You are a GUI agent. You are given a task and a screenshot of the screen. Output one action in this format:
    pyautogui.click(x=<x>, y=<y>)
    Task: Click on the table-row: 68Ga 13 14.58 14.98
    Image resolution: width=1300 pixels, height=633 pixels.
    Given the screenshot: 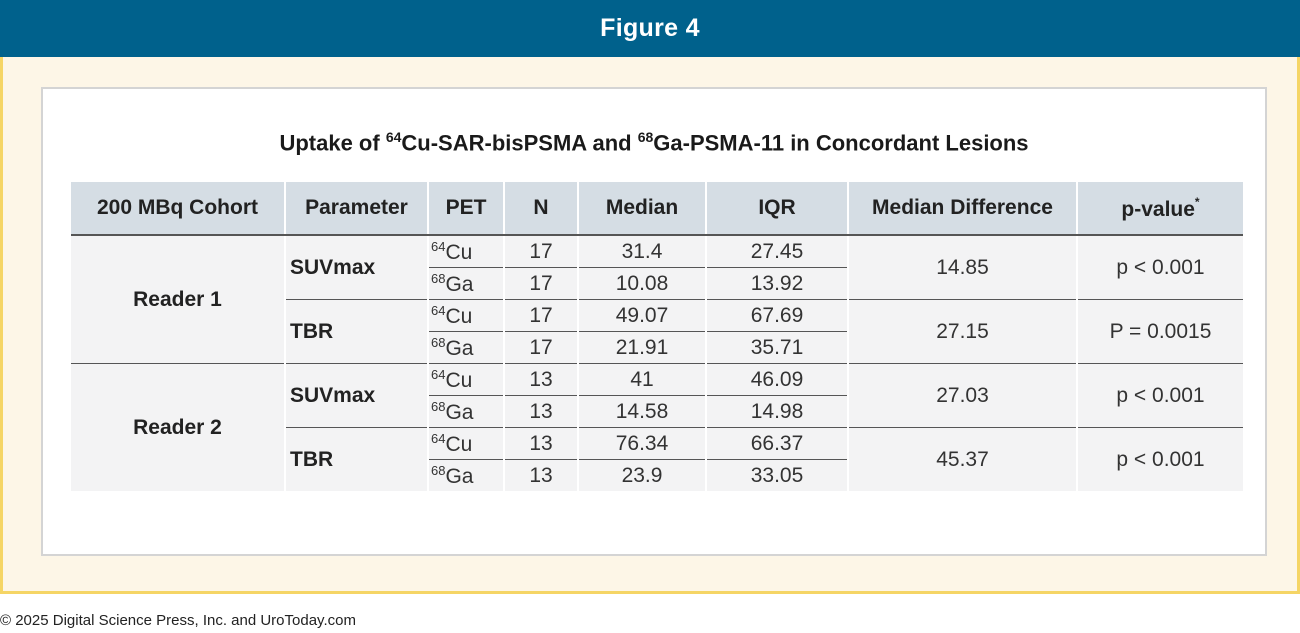 What is the action you would take?
    pyautogui.click(x=657, y=411)
    